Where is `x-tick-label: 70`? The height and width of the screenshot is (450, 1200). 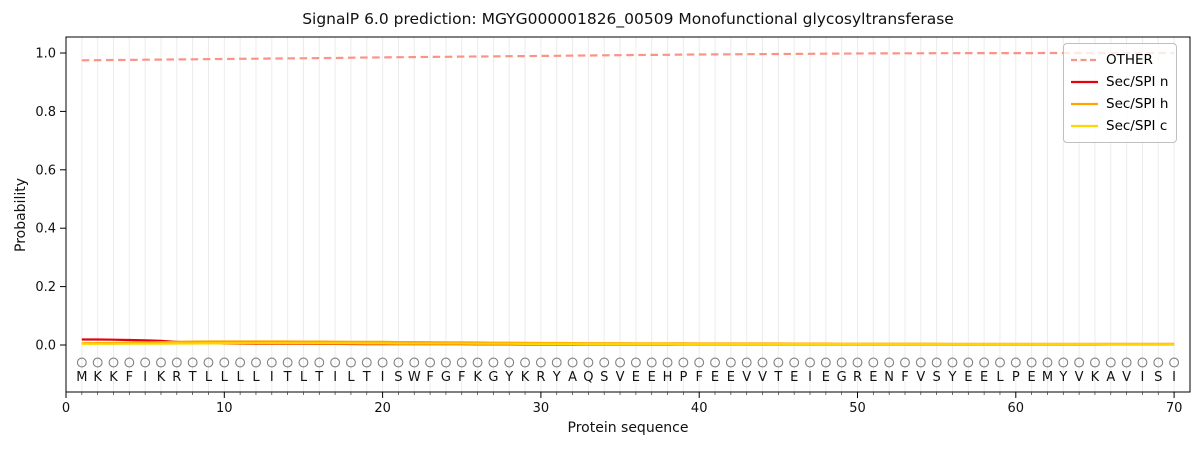 x-tick-label: 70 is located at coordinates (1174, 408).